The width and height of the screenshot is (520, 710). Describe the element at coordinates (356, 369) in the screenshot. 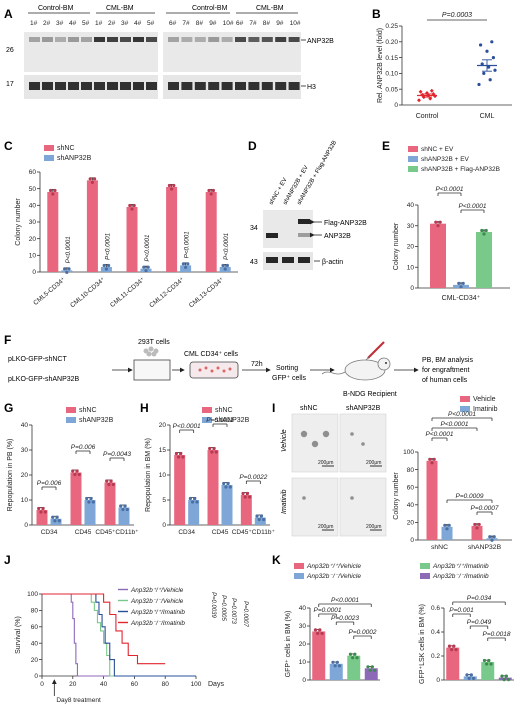

I see `f-mouse-icon` at that location.